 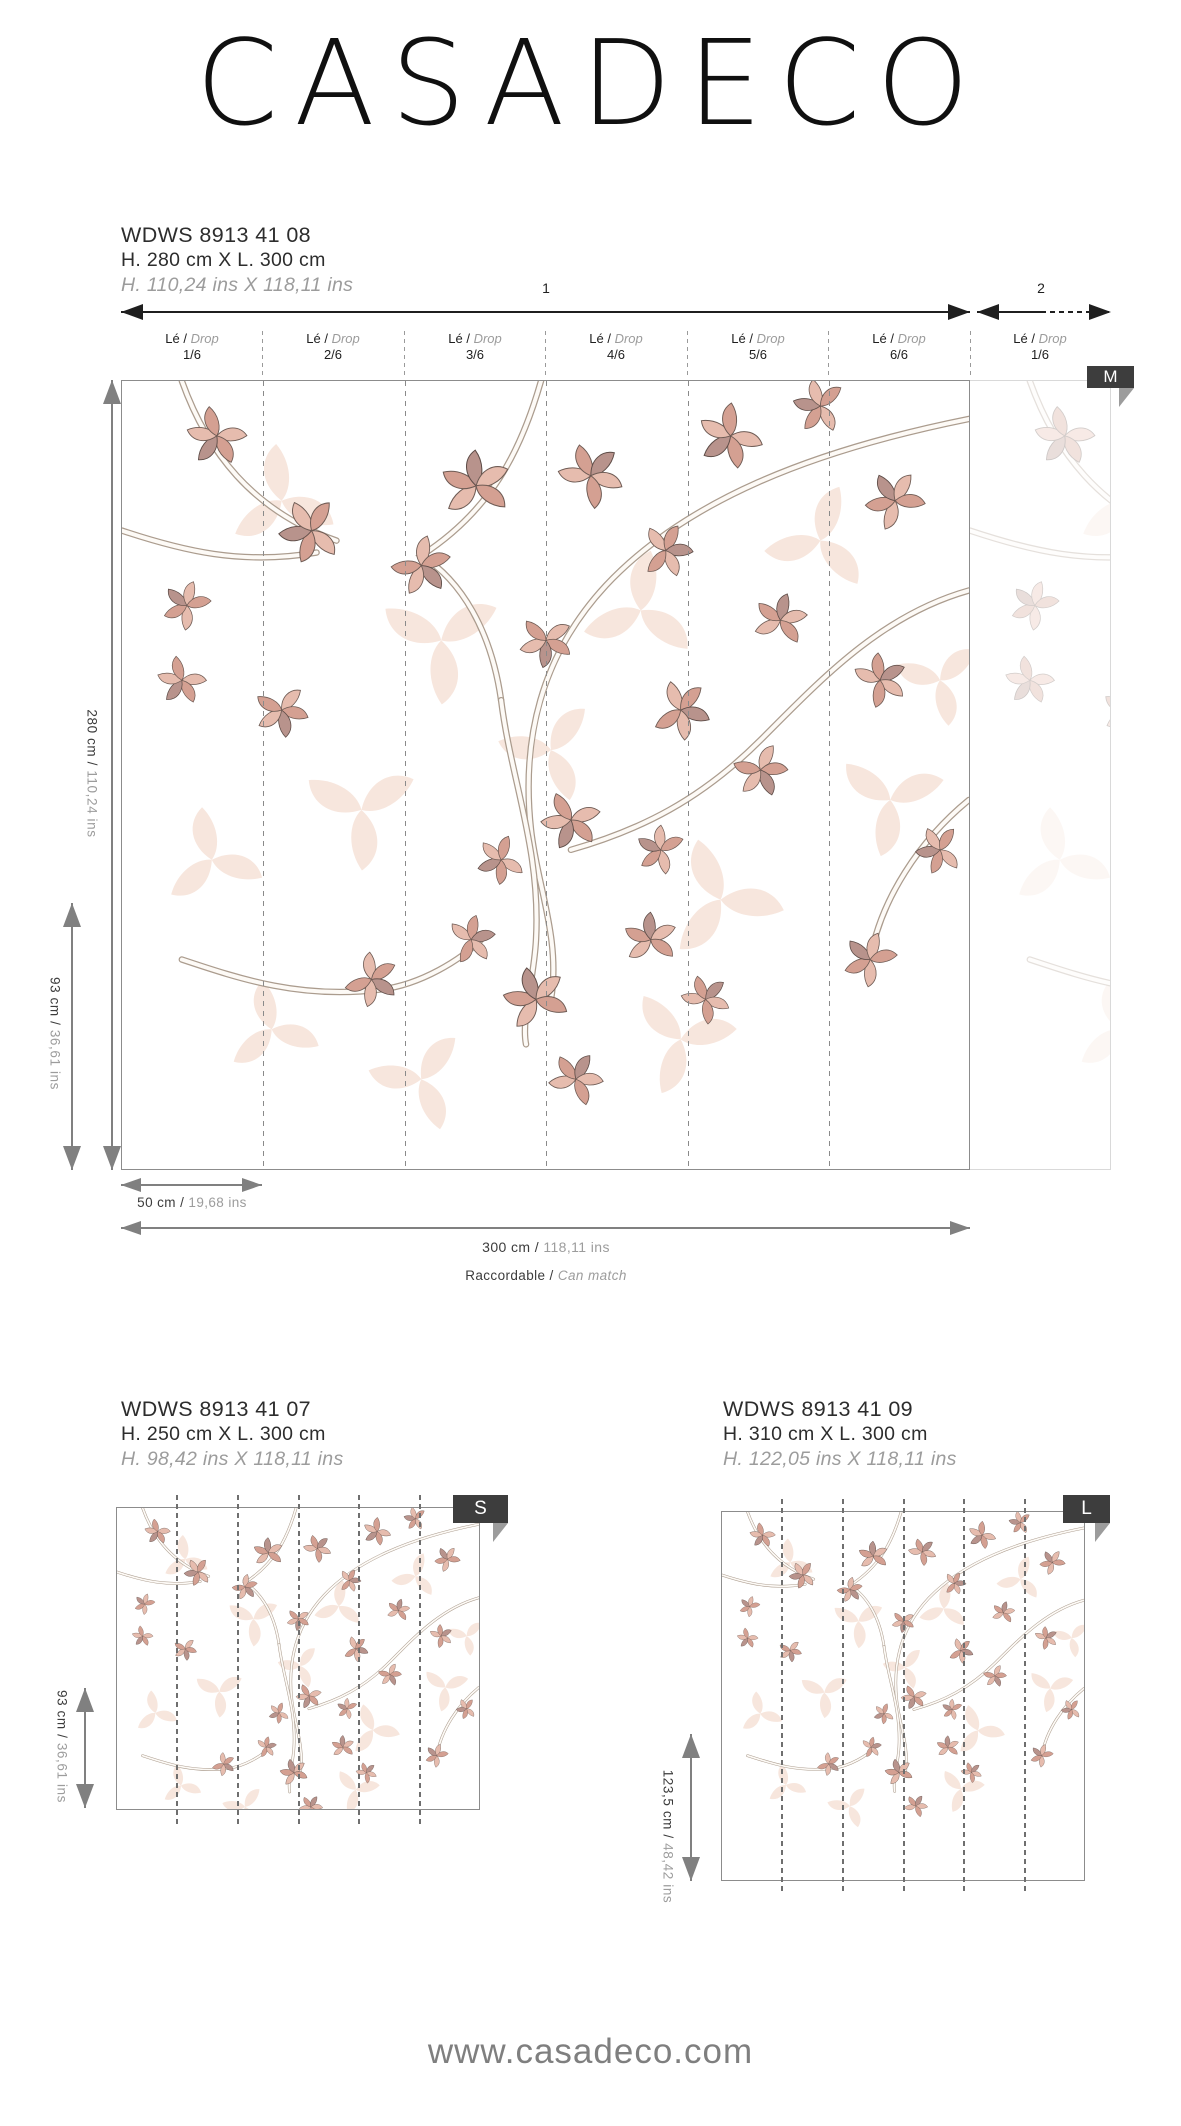 What do you see at coordinates (216, 1409) in the screenshot?
I see `product-code-s: WDWS 8913 41 07` at bounding box center [216, 1409].